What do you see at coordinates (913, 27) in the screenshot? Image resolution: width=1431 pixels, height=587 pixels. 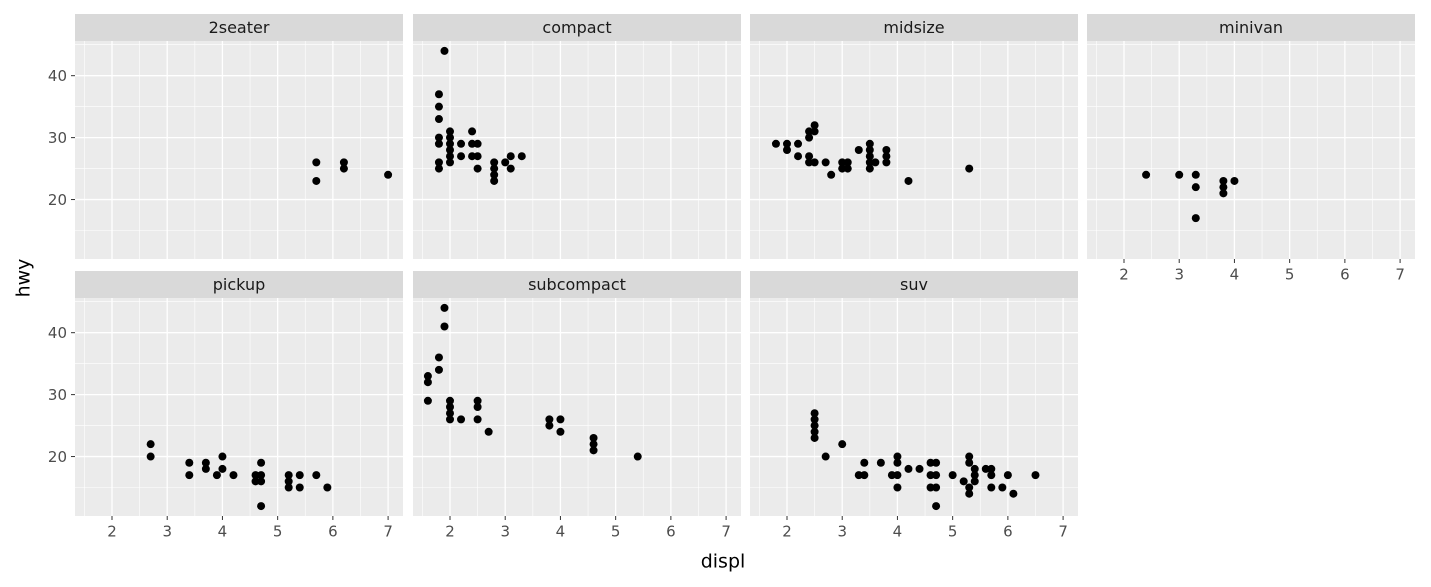 I see `strip-label: midsize` at bounding box center [913, 27].